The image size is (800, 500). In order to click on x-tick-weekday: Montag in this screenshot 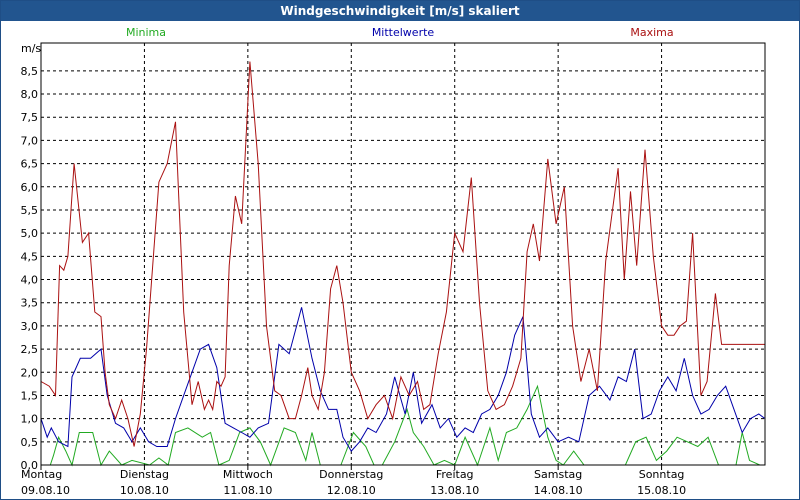, I will do `click(41, 474)`.